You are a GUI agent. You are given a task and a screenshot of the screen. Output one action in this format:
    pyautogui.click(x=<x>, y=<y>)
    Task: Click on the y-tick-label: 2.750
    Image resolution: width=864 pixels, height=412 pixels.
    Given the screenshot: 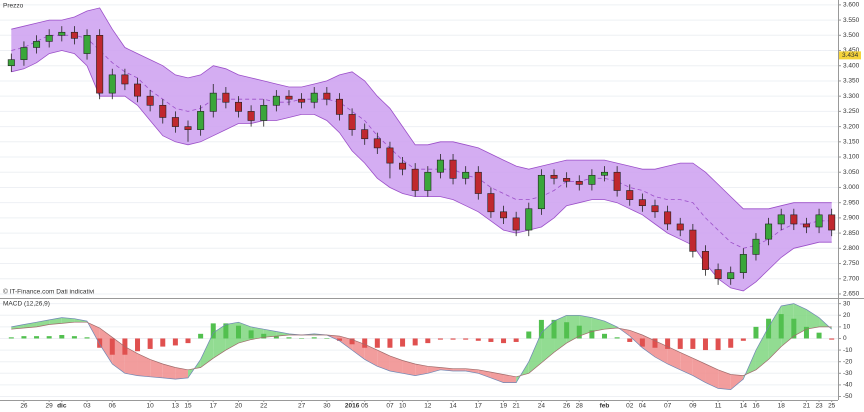 What is the action you would take?
    pyautogui.click(x=851, y=263)
    